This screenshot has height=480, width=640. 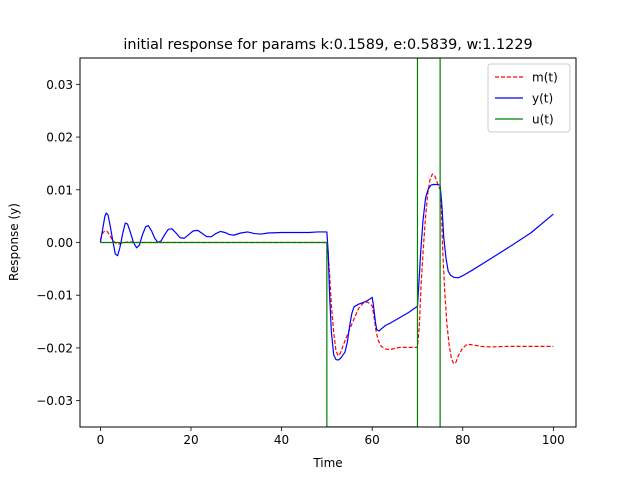 What do you see at coordinates (542, 99) in the screenshot?
I see `legend-label-yt: y(t)` at bounding box center [542, 99].